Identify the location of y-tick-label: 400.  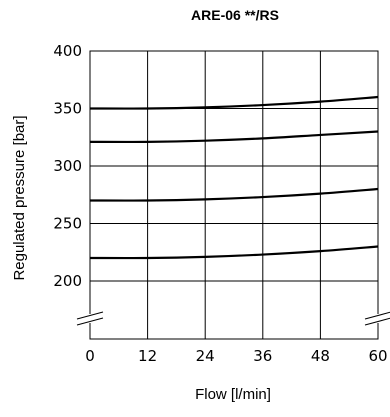
(67, 51).